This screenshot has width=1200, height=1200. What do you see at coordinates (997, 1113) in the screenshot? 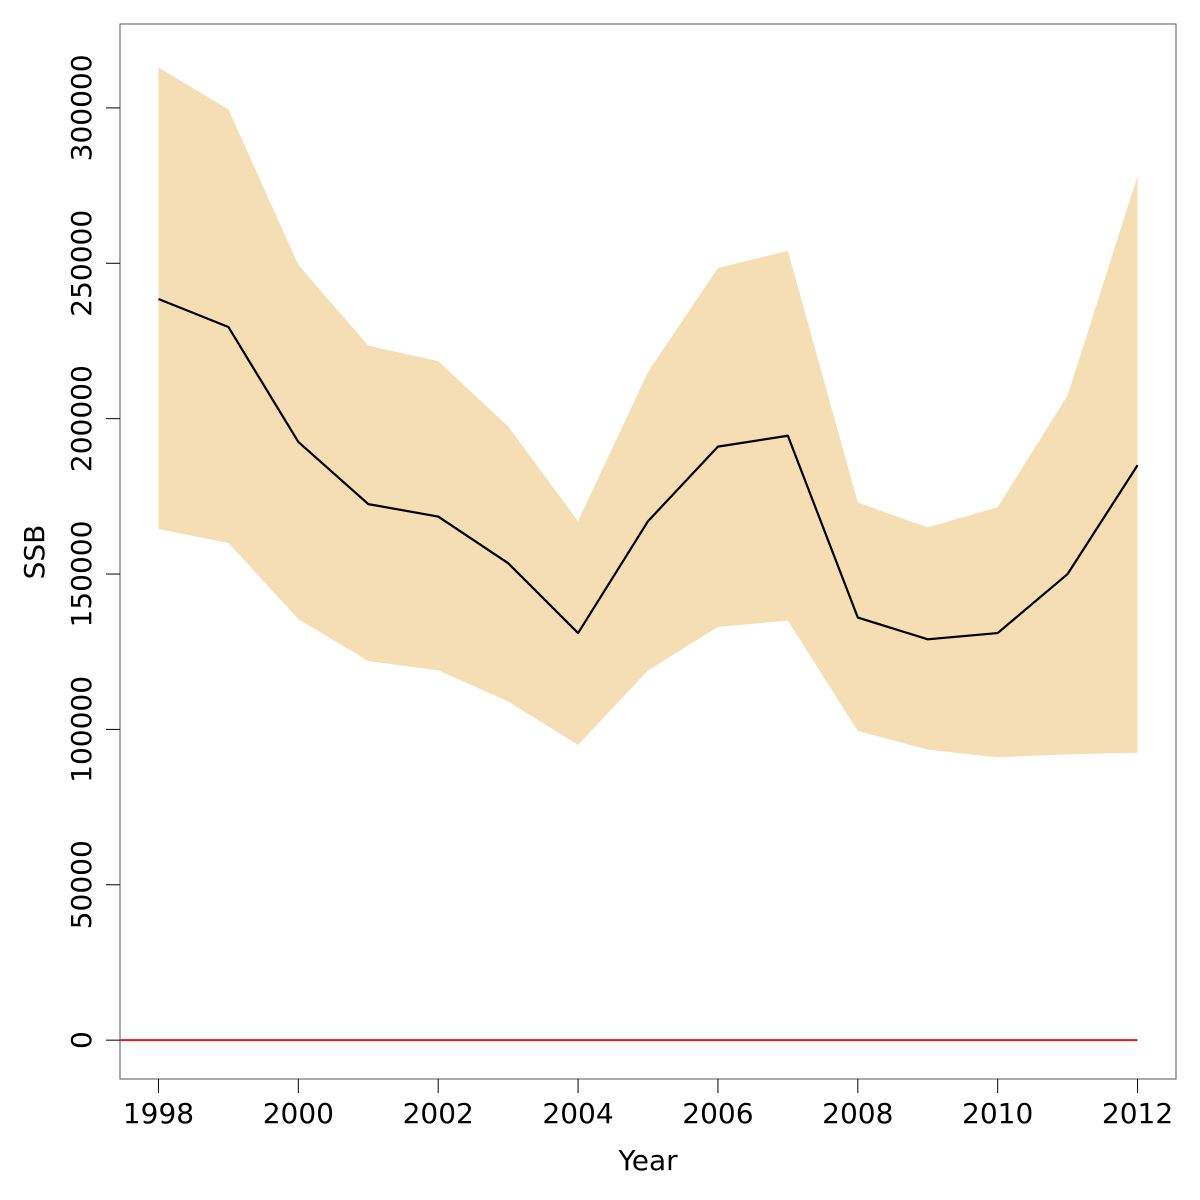
I see `x-tick-label: 2010` at bounding box center [997, 1113].